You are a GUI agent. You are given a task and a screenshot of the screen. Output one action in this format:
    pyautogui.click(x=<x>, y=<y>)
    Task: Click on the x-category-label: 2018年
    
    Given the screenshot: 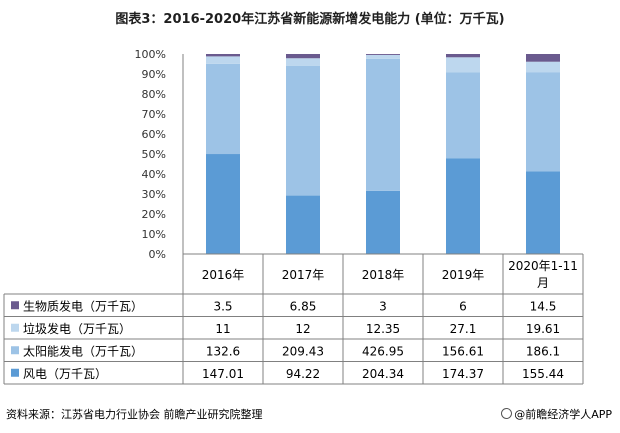 What is the action you would take?
    pyautogui.click(x=383, y=275)
    